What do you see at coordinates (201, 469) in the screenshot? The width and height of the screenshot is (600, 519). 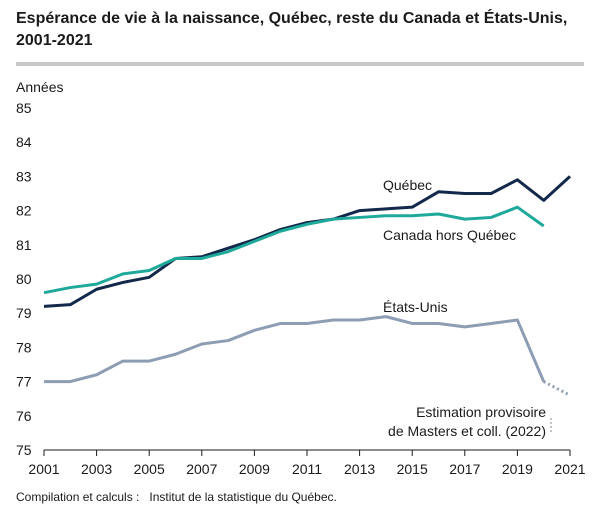 I see `x-tick-2007: 2007` at bounding box center [201, 469].